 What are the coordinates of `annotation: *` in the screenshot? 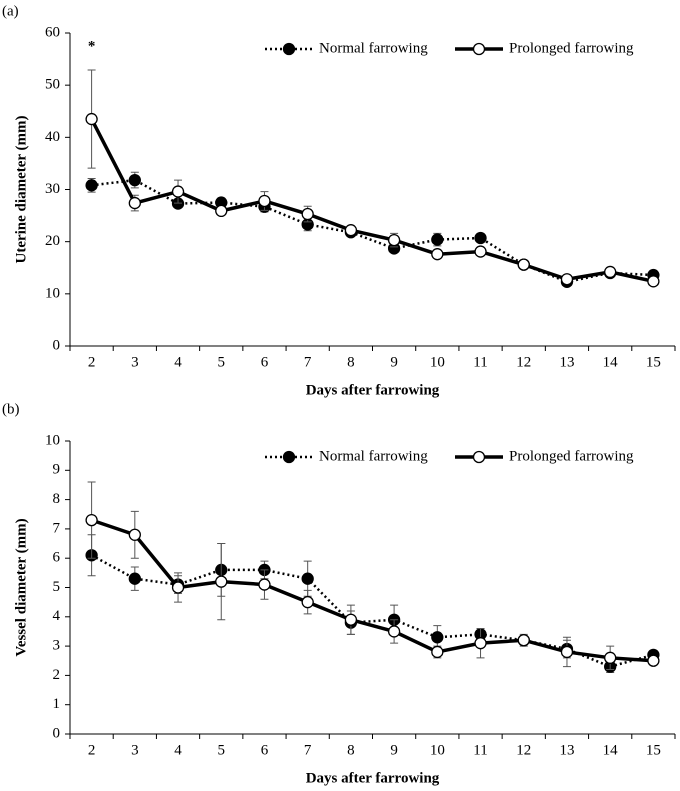 It's located at (92, 46).